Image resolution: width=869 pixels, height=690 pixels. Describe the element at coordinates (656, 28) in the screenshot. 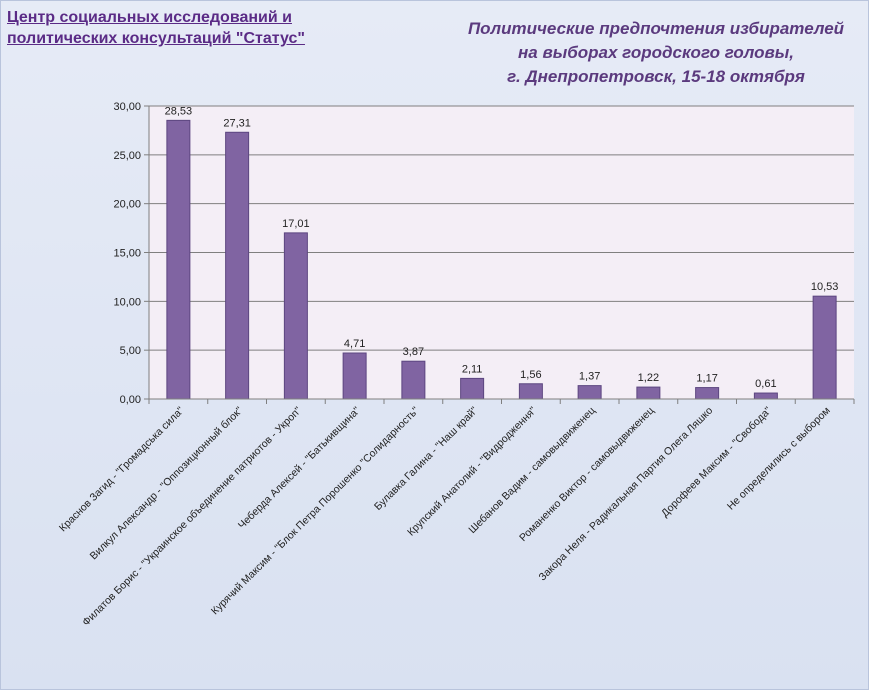

I see `chart-title-line-1: Политические предпочтения избирателей` at that location.